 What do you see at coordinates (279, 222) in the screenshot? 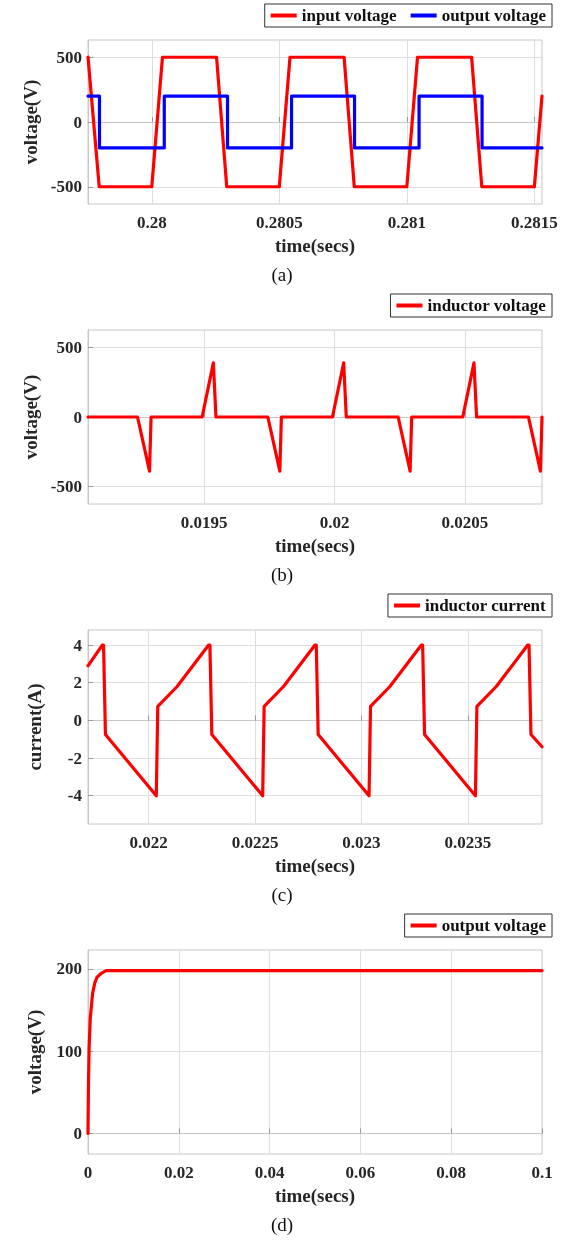
I see `x-tick-label: 0.2805` at bounding box center [279, 222].